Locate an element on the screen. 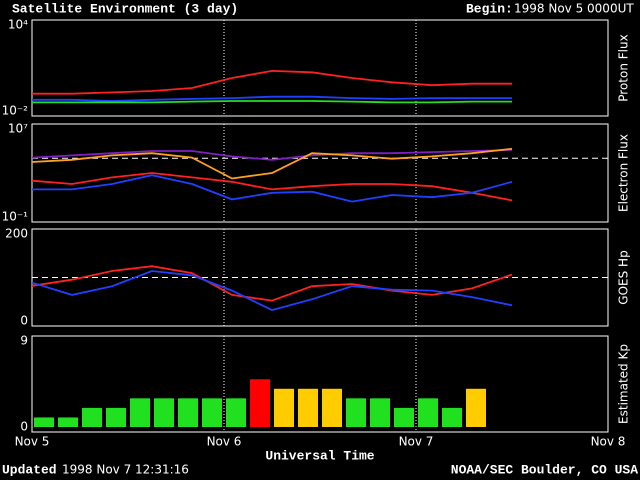 Image resolution: width=640 pixels, height=480 pixels. x-tick-label: Nov 5 is located at coordinates (32, 442).